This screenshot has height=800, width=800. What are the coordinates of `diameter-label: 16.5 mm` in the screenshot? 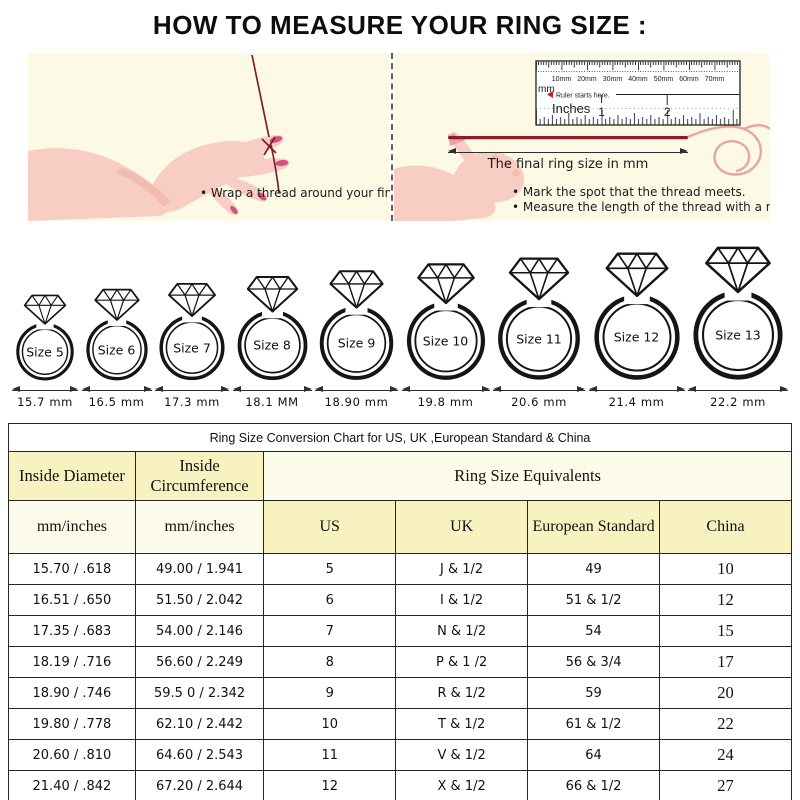 It's located at (116, 402).